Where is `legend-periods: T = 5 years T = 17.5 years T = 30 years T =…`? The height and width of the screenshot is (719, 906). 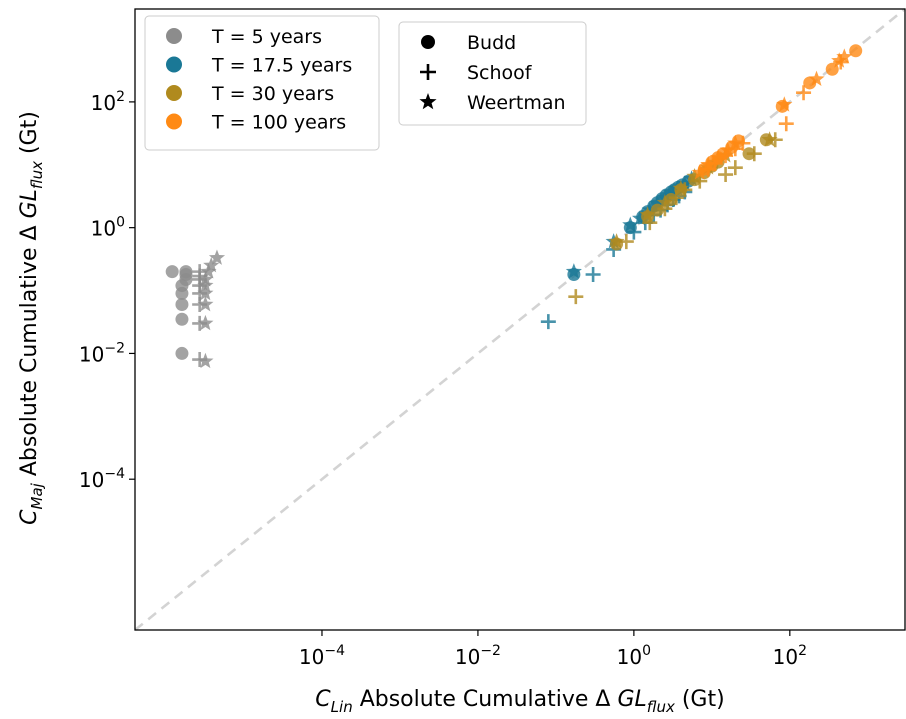
legend-periods: T = 5 years T = 17.5 years T = 30 years T =… is located at coordinates (262, 83).